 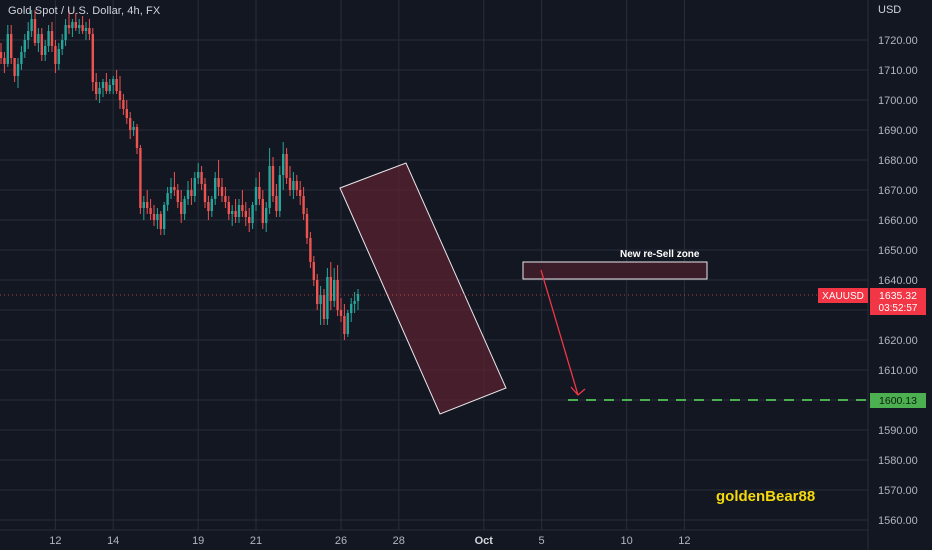 I want to click on axis-currency-label: USD, so click(x=890, y=10).